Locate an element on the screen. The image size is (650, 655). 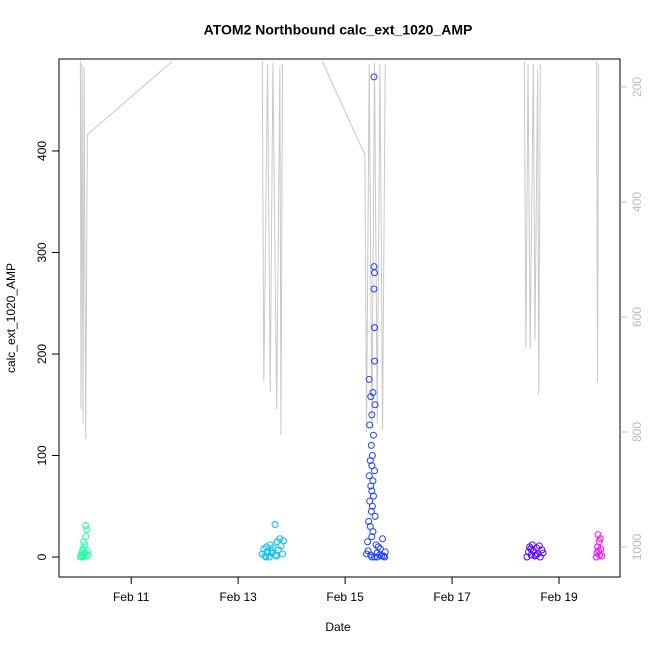
y-tick-label: 200 is located at coordinates (42, 354).